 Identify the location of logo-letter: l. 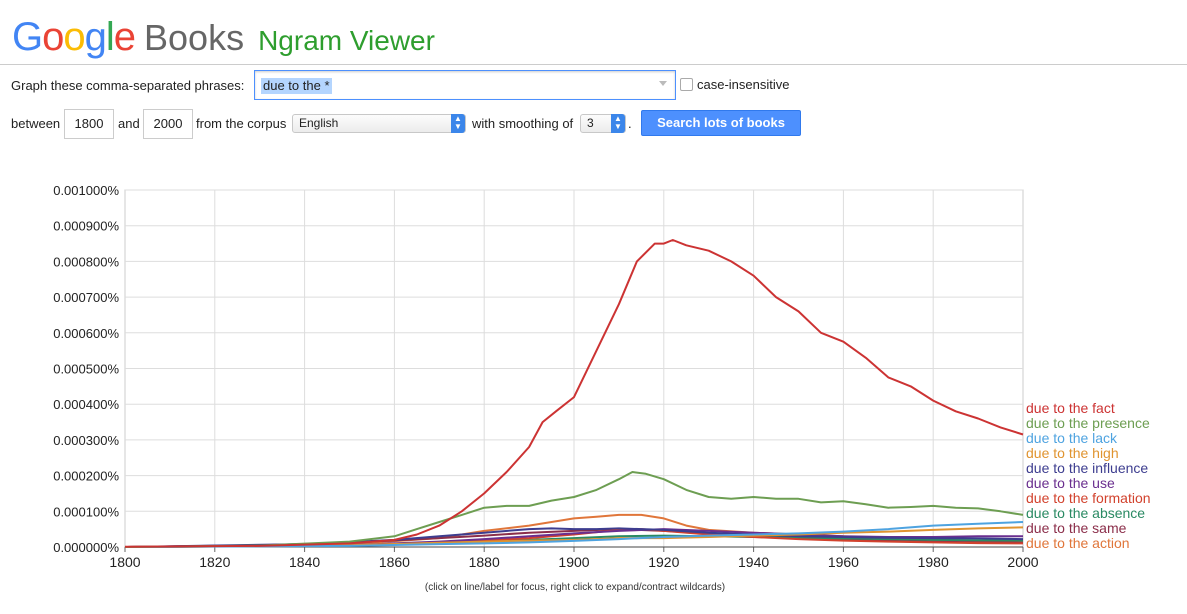
(110, 37).